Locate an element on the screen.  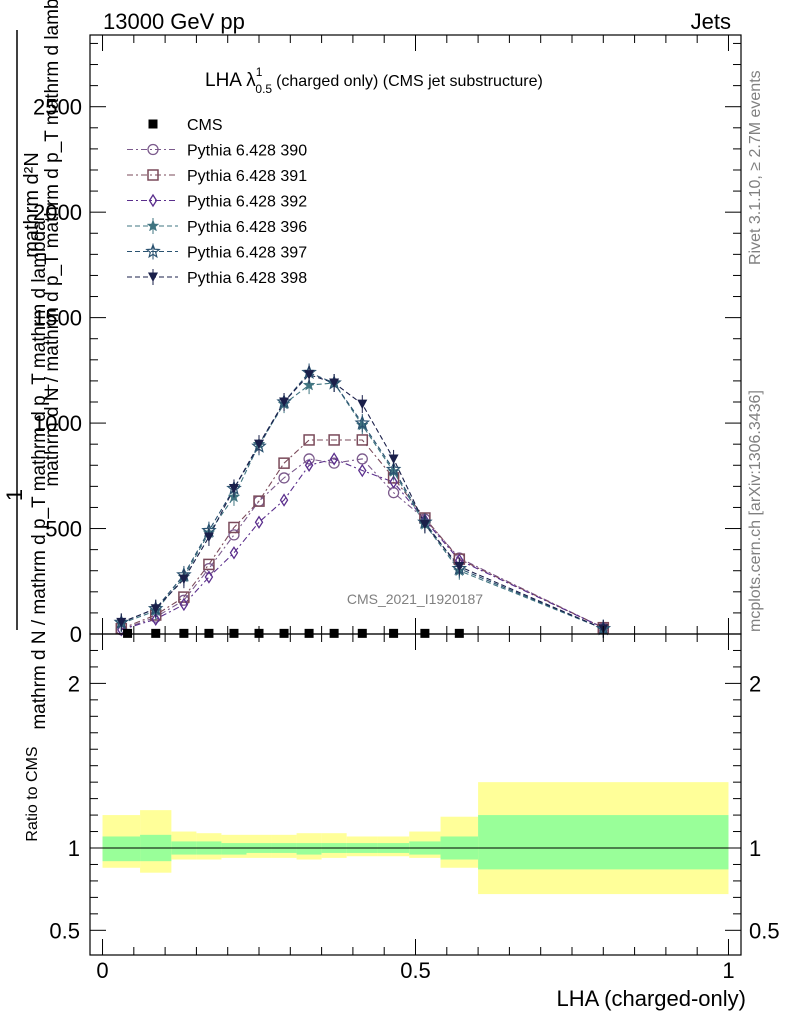
ratio-tick-label: 0.5 is located at coordinates (64, 930).